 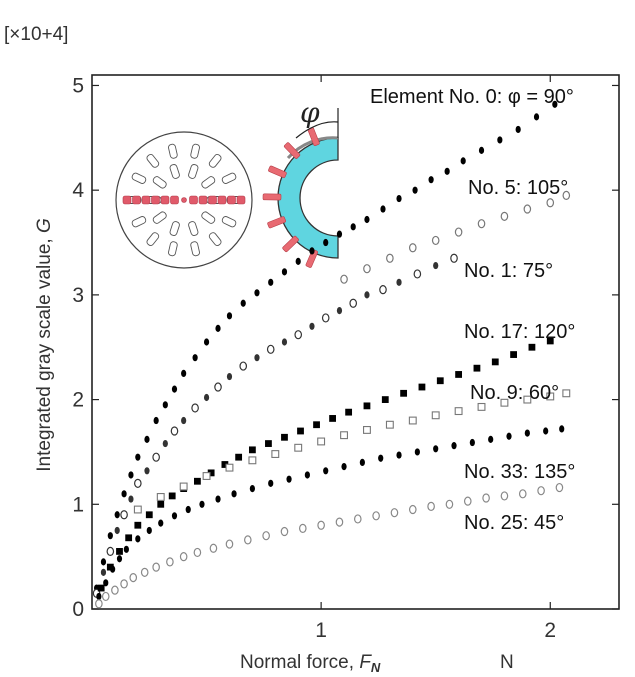 I want to click on y-tick-label: 4, so click(x=78, y=190).